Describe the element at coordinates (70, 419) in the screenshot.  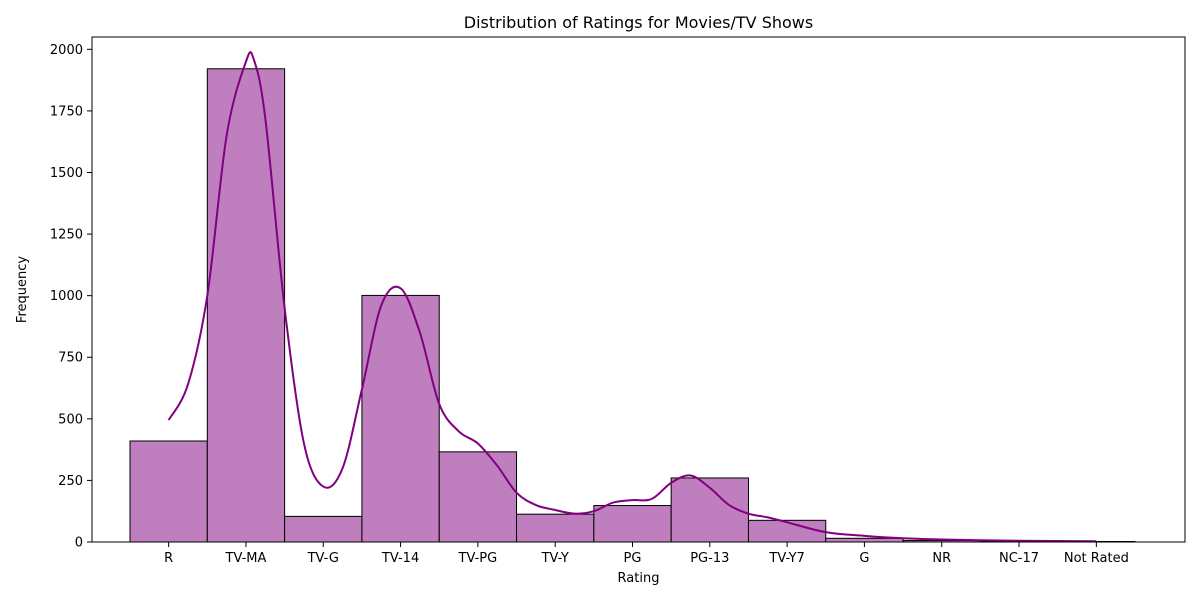
I see `y-tick-label: 500` at that location.